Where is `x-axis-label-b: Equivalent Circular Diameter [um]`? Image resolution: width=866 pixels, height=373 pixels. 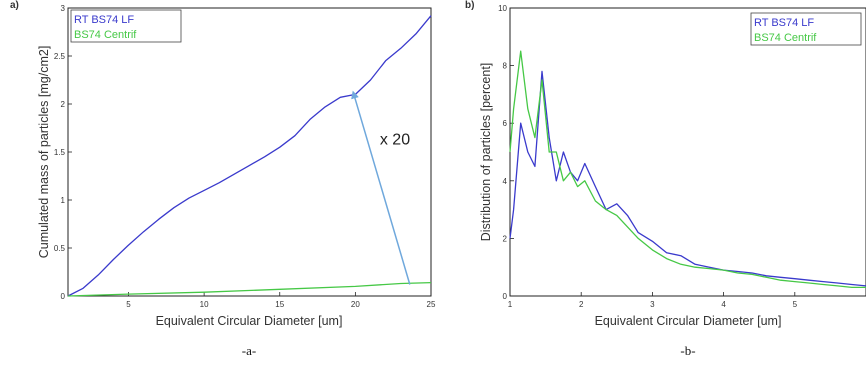 x-axis-label-b: Equivalent Circular Diameter [um] is located at coordinates (688, 321).